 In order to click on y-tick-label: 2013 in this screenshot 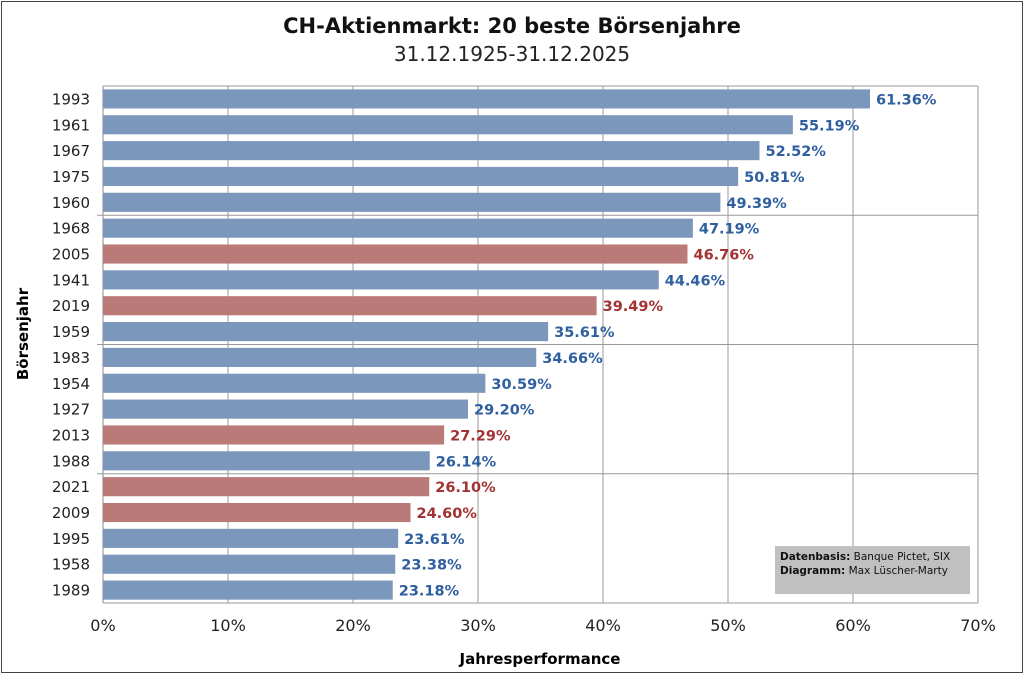, I will do `click(71, 435)`.